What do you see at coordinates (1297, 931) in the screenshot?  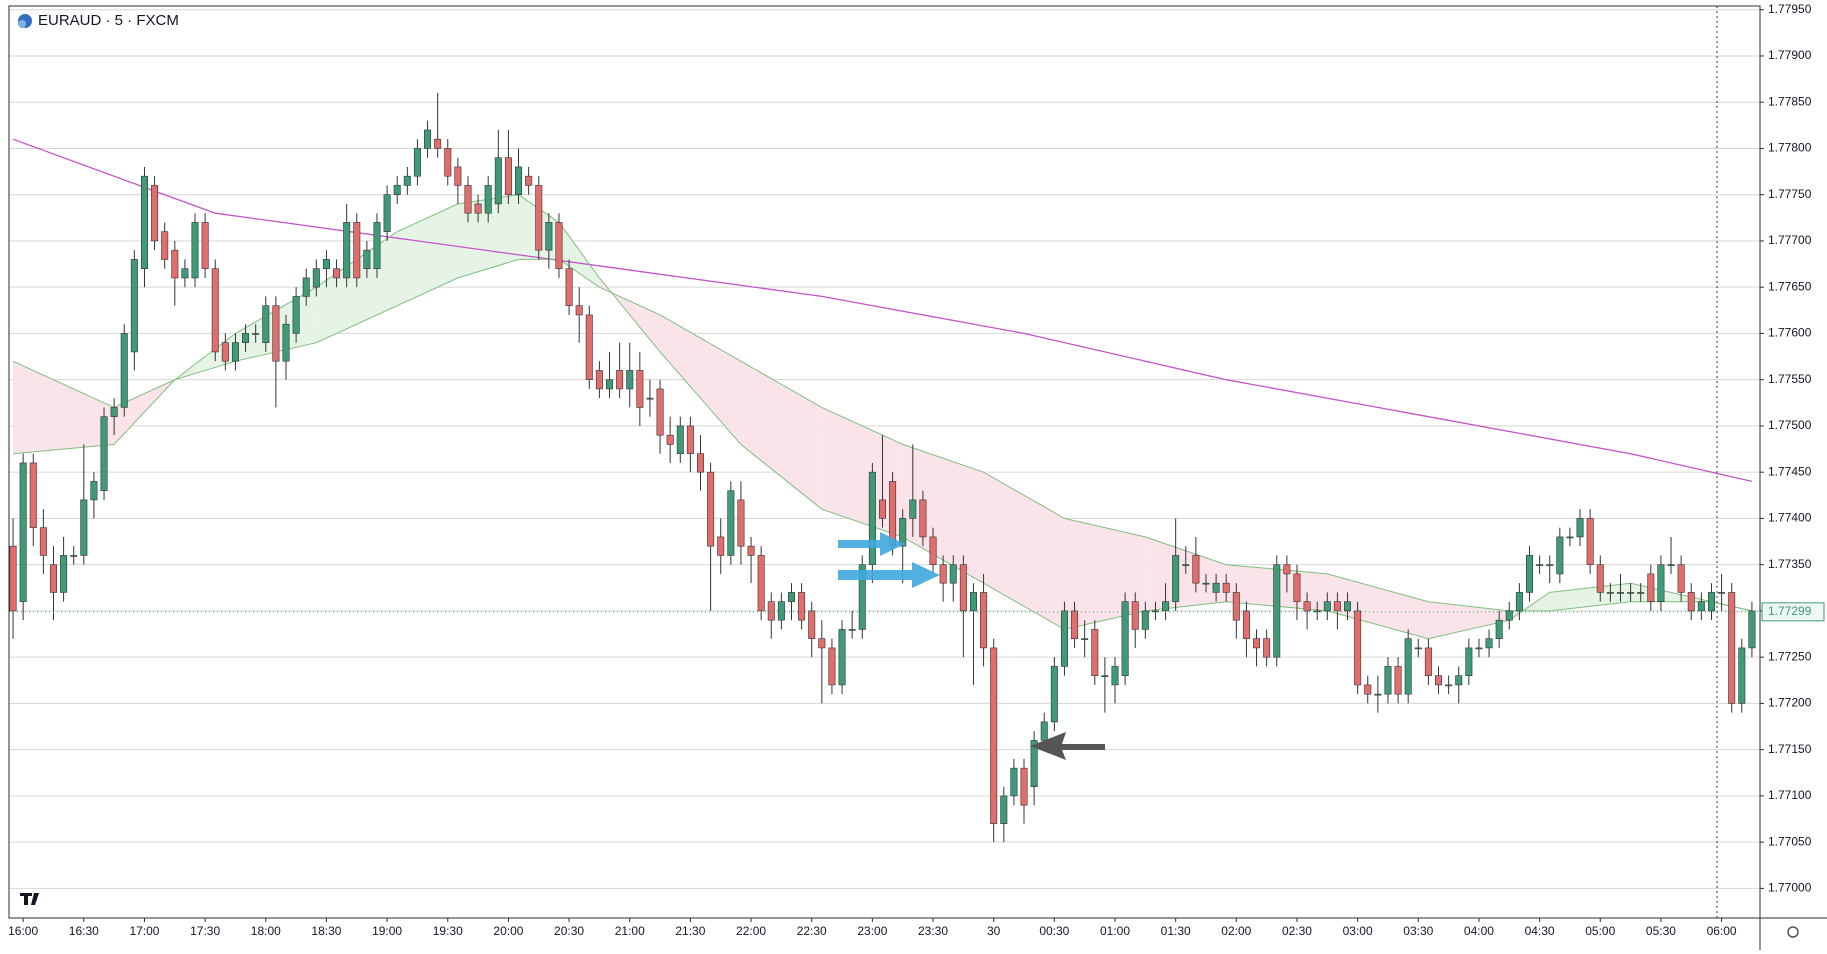 I see `x-tick-label: 02:30` at bounding box center [1297, 931].